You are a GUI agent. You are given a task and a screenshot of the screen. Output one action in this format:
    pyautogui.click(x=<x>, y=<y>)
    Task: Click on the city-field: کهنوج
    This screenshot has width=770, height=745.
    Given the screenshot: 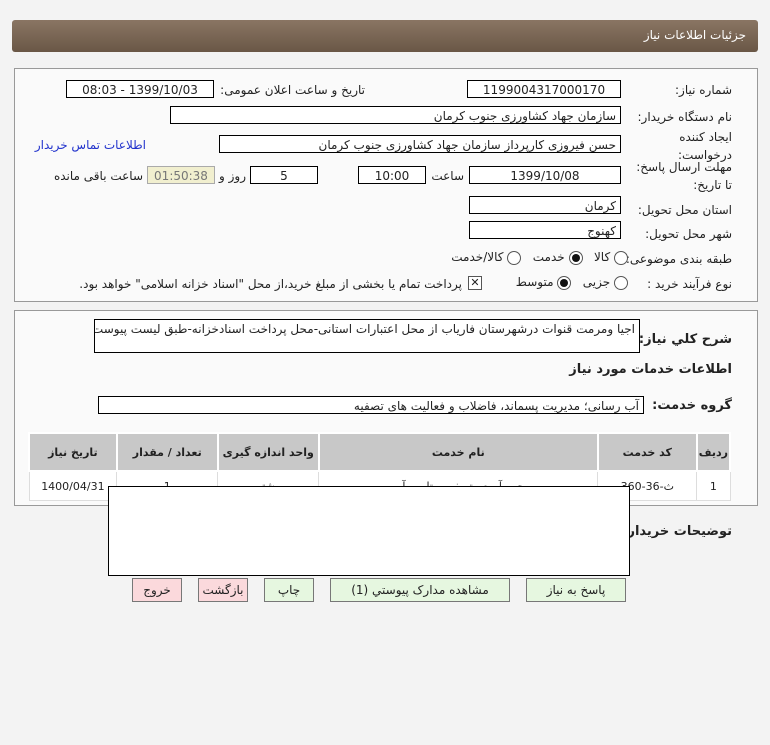 What is the action you would take?
    pyautogui.click(x=545, y=230)
    